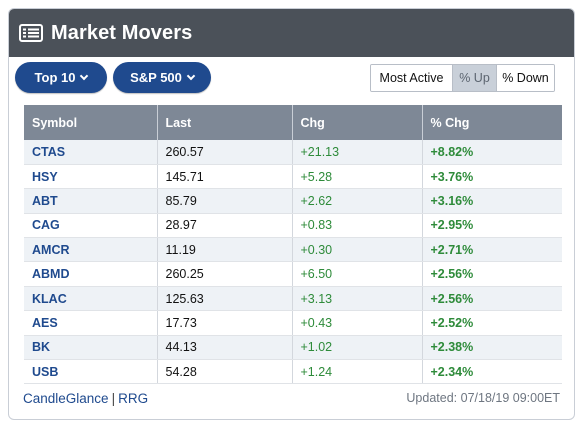 The width and height of the screenshot is (583, 426). I want to click on cell-pct-chg: +2.95%, so click(492, 226).